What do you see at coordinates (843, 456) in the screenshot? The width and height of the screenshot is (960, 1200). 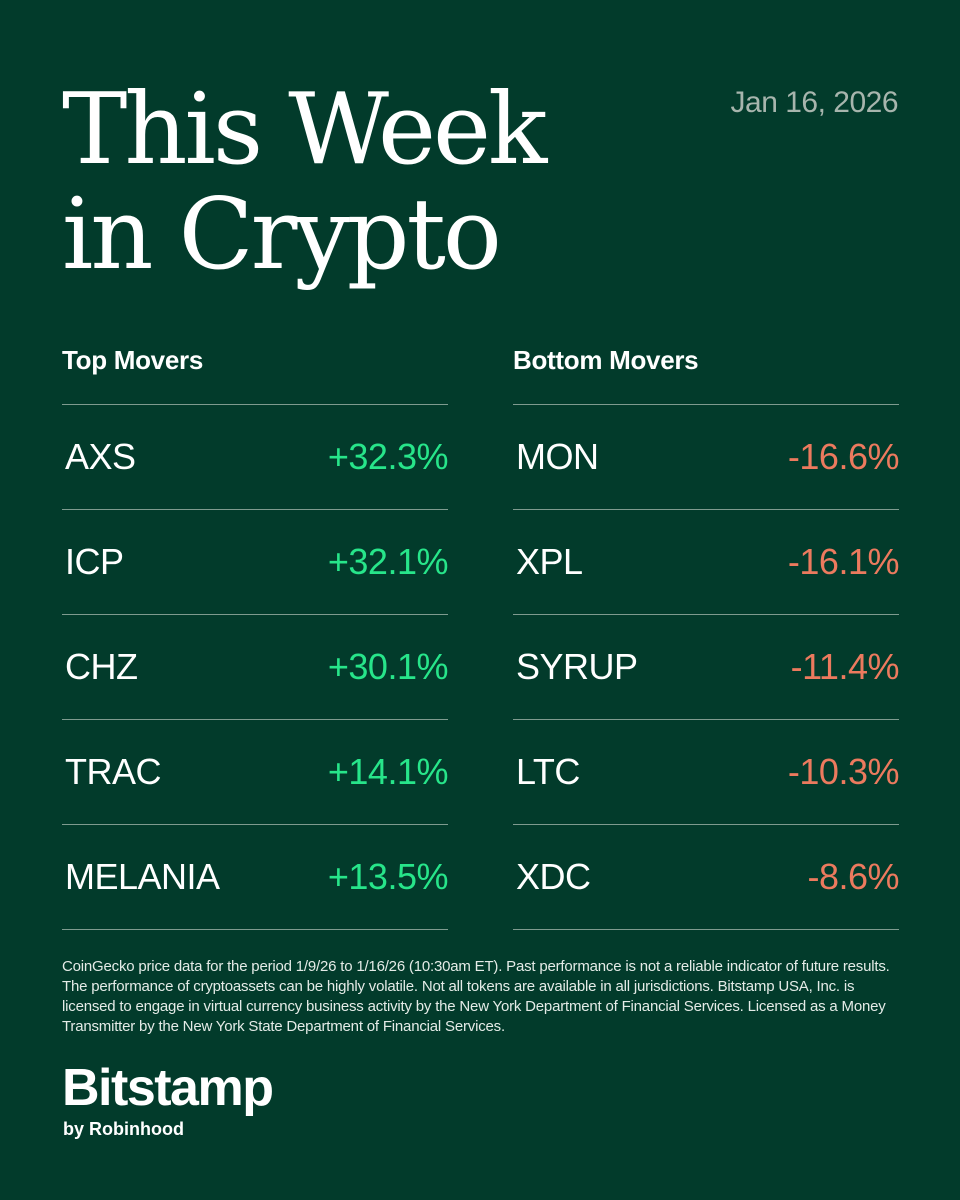 I see `price-change: -16.6%` at bounding box center [843, 456].